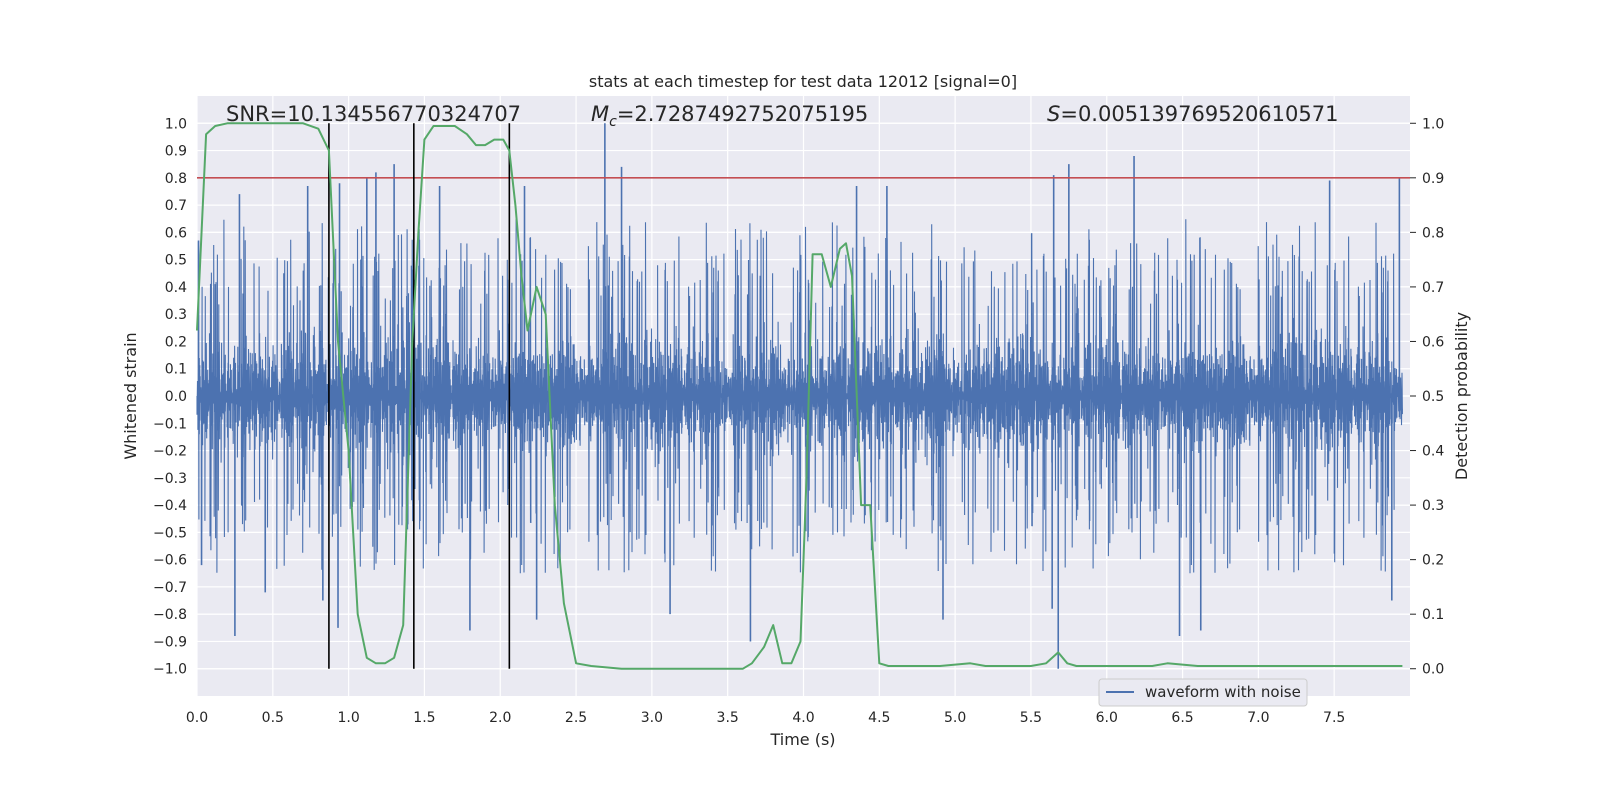  What do you see at coordinates (130, 395) in the screenshot?
I see `y-axis-label: Whitened strain` at bounding box center [130, 395].